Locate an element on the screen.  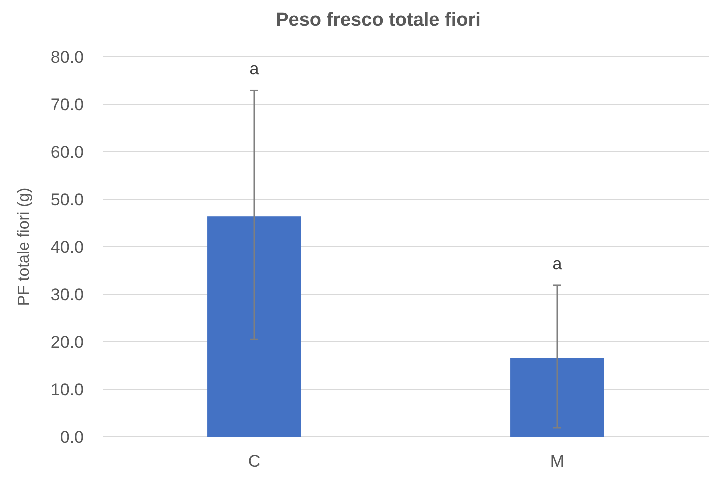
y-axis-title: PF totale fiori (g) is located at coordinates (24, 247).